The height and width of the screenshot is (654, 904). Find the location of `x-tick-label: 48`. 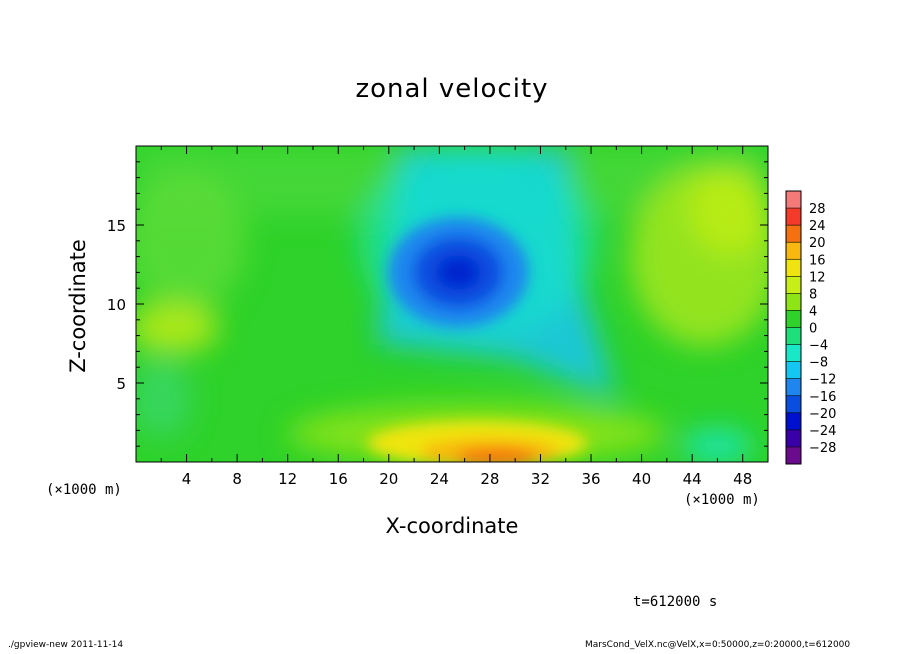

x-tick-label: 48 is located at coordinates (742, 479).